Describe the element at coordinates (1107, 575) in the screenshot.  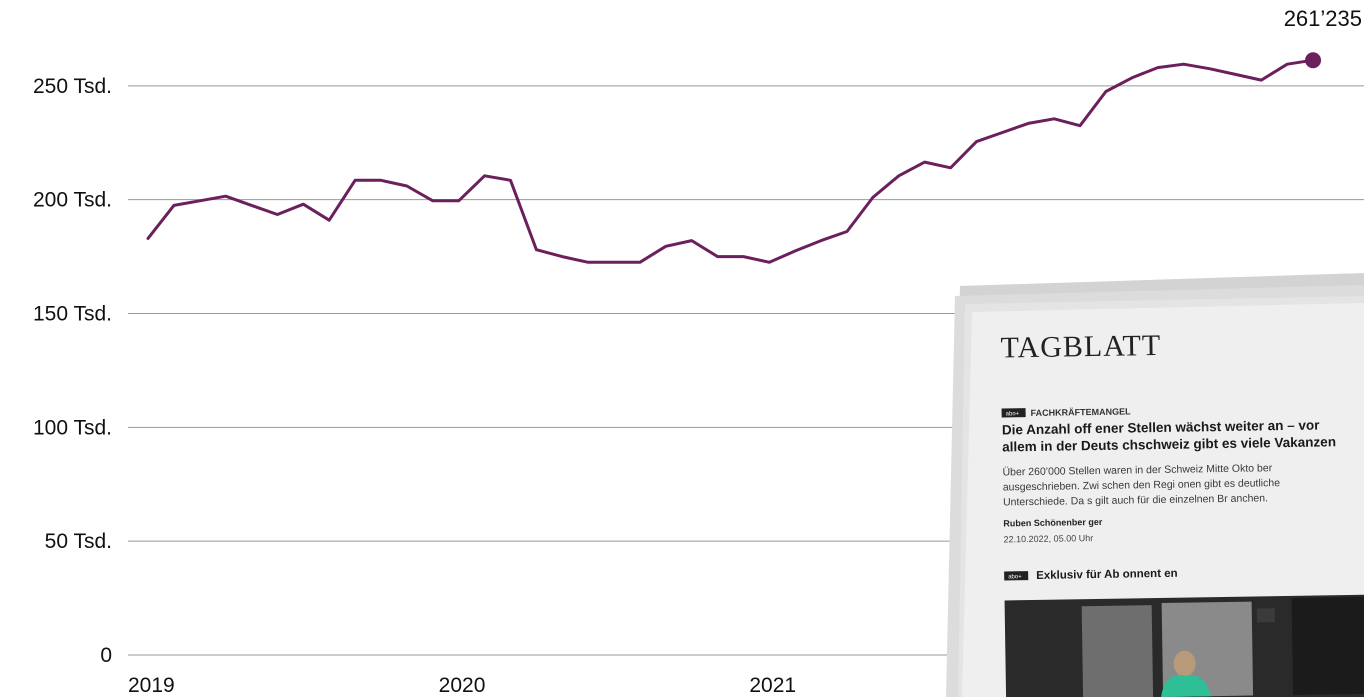
I see `newspaper-exclusive-label: Exklusiv für Ab onnent en` at that location.